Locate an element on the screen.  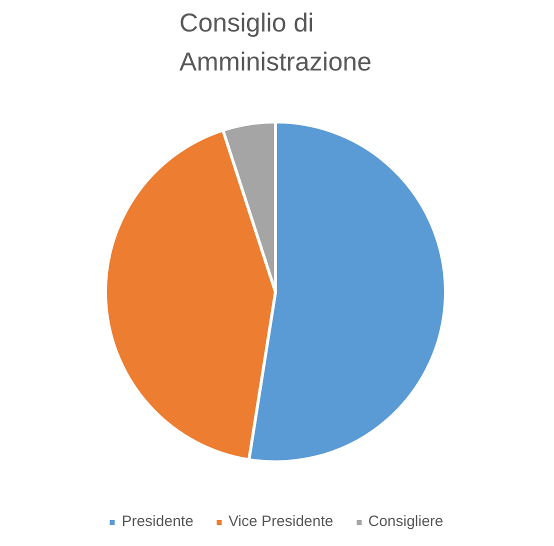
chart-title: Consiglio di Amministrazione is located at coordinates (275, 42).